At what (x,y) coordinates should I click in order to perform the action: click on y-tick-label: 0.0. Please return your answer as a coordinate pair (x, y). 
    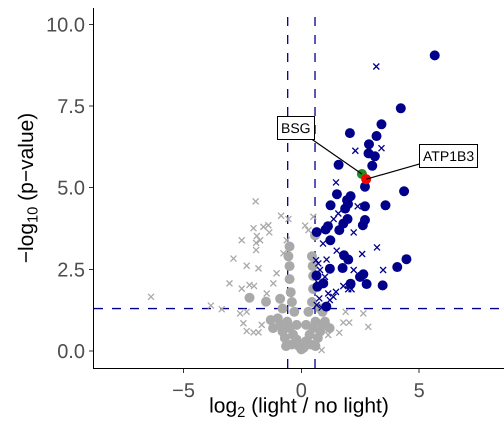
    Looking at the image, I should click on (71, 352).